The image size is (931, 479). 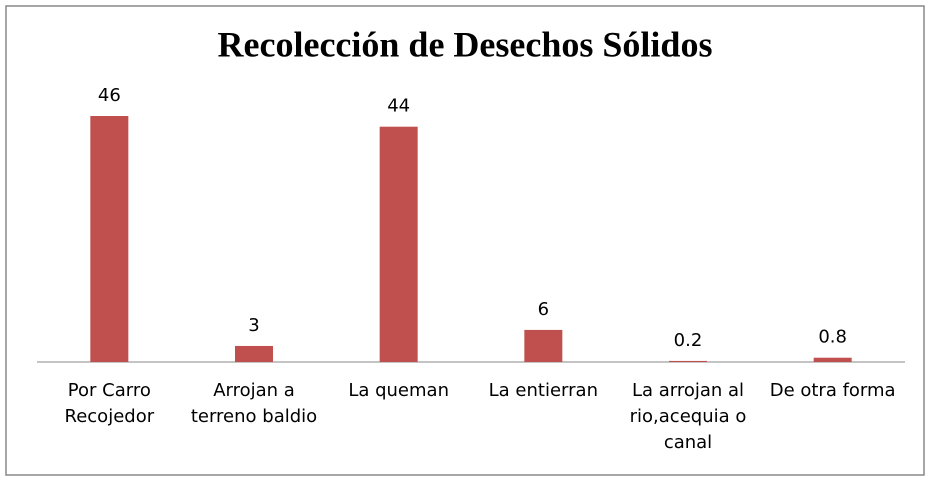 What do you see at coordinates (688, 340) in the screenshot?
I see `value-label: 0.2` at bounding box center [688, 340].